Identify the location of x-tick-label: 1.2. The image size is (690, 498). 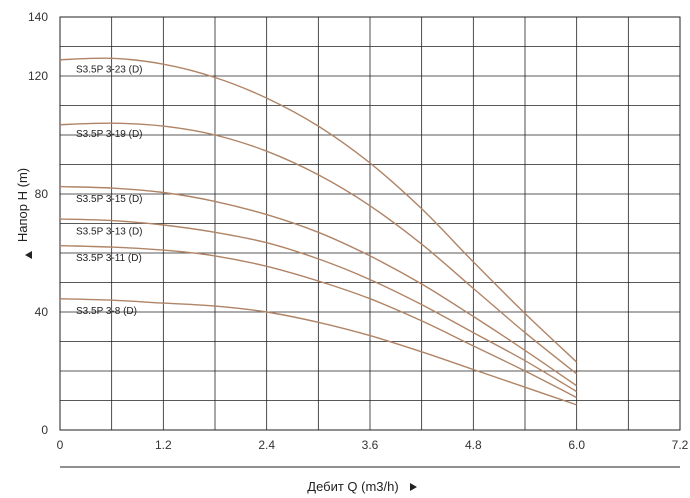
(163, 445).